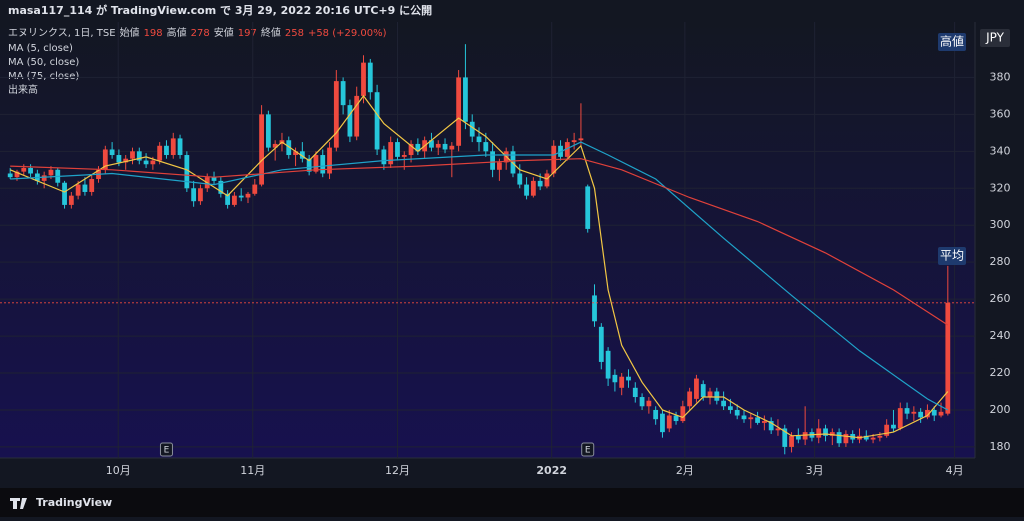 The width and height of the screenshot is (1024, 521). What do you see at coordinates (1000, 113) in the screenshot?
I see `y-tick-label: 360` at bounding box center [1000, 113].